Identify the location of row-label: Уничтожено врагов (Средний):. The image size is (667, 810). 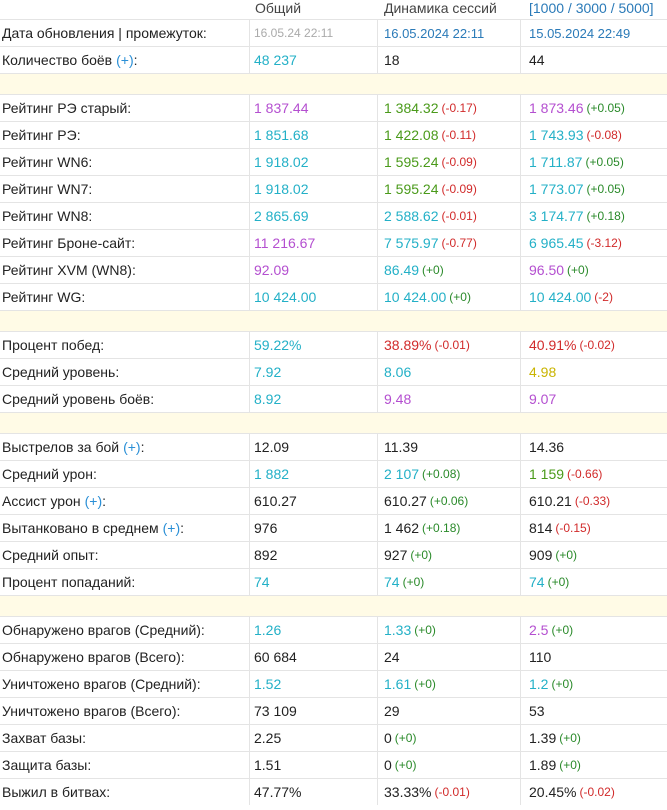
(101, 684).